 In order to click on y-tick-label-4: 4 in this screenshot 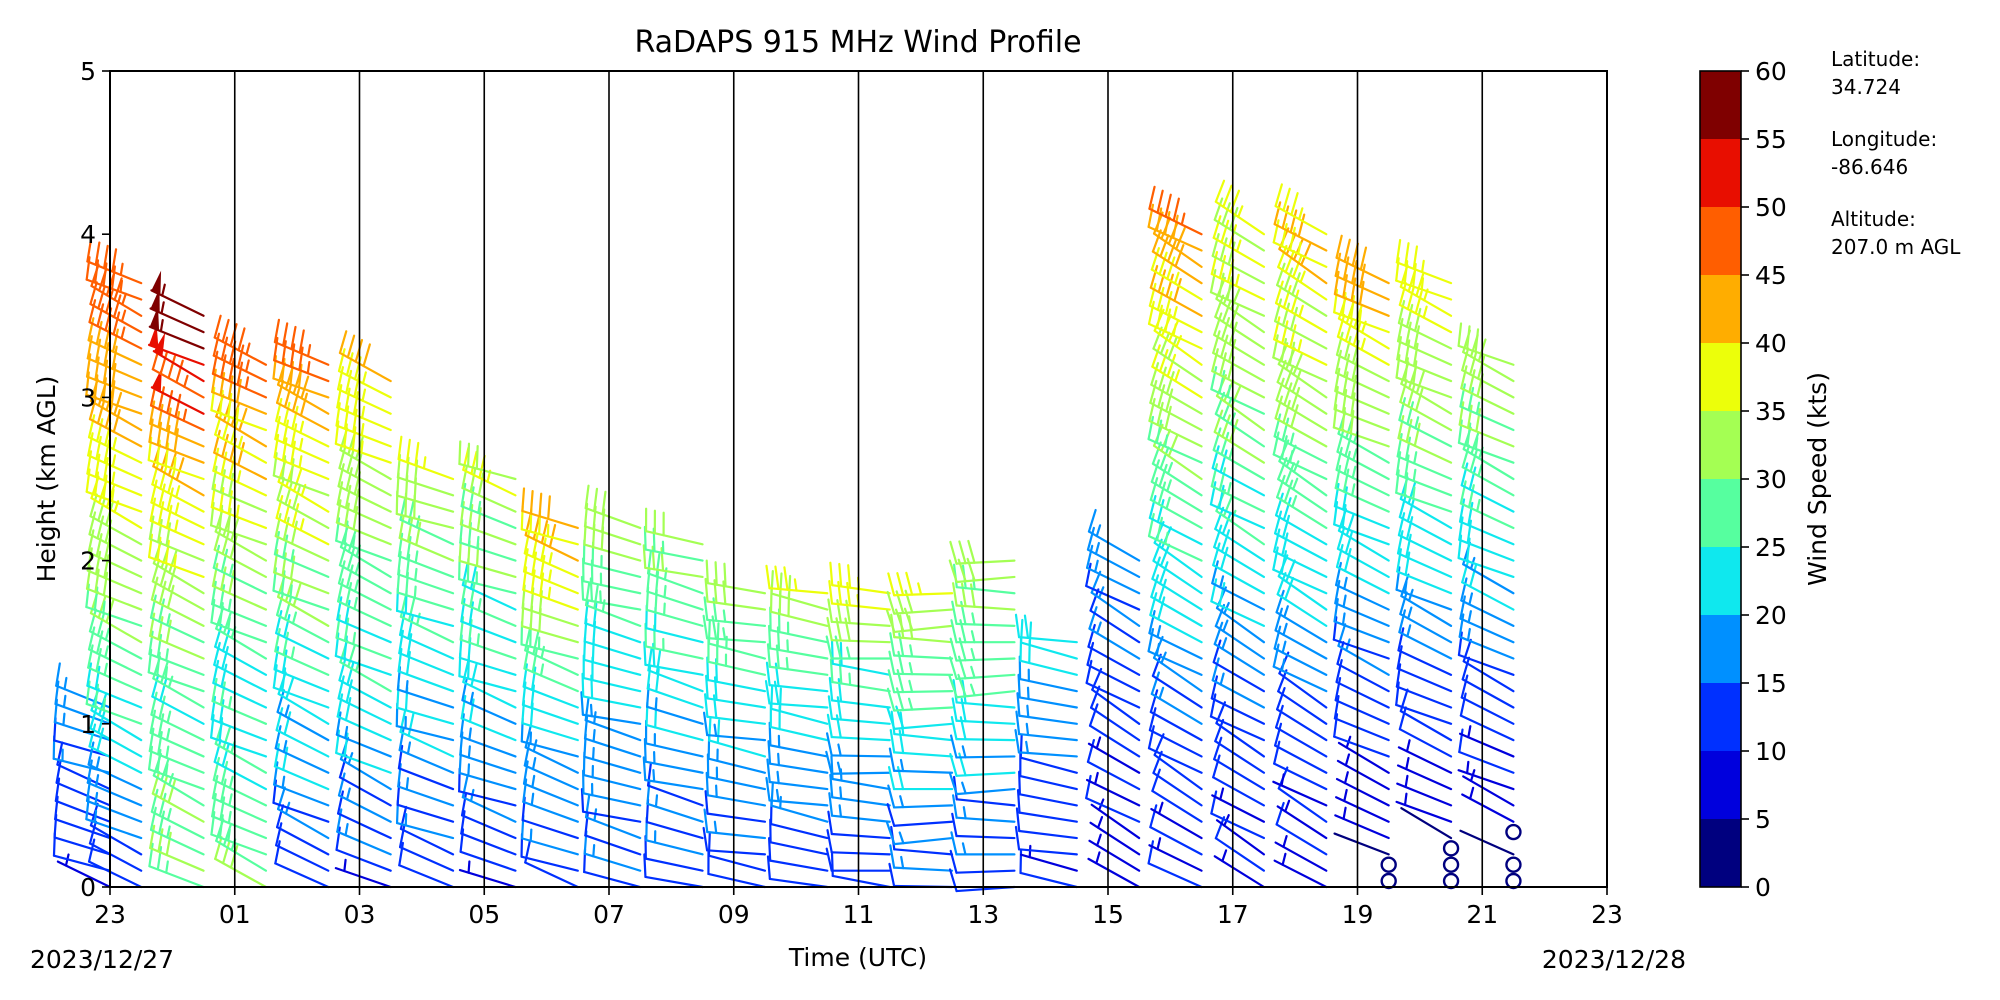, I will do `click(88, 234)`.